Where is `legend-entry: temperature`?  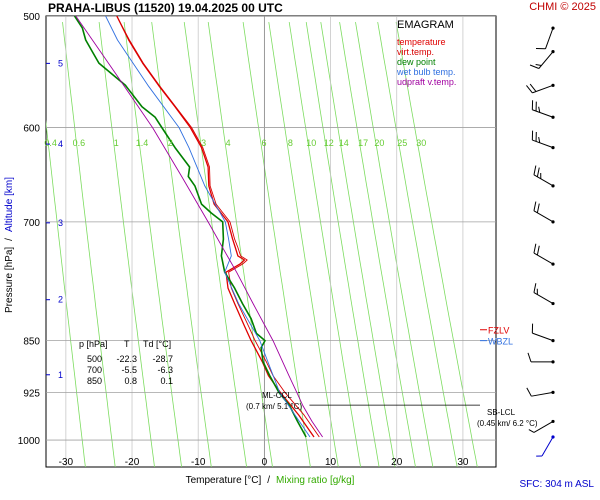 legend-entry: temperature is located at coordinates (421, 42).